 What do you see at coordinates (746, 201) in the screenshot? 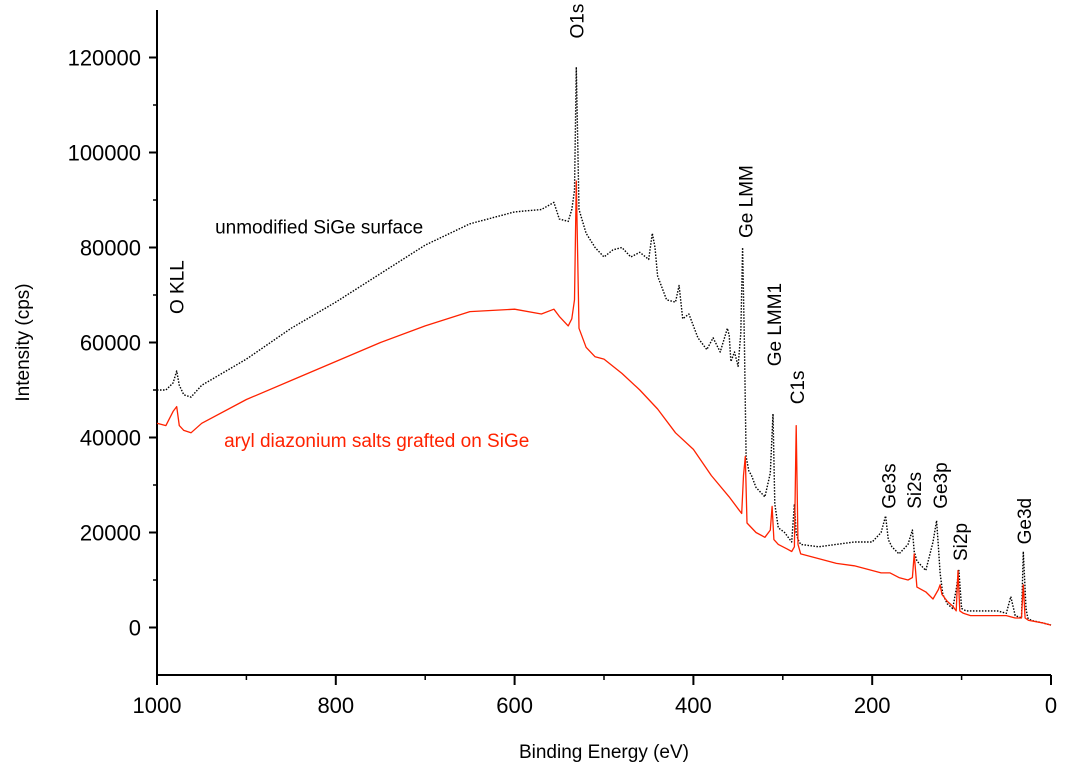
I see `peak-label: Ge LMM` at bounding box center [746, 201].